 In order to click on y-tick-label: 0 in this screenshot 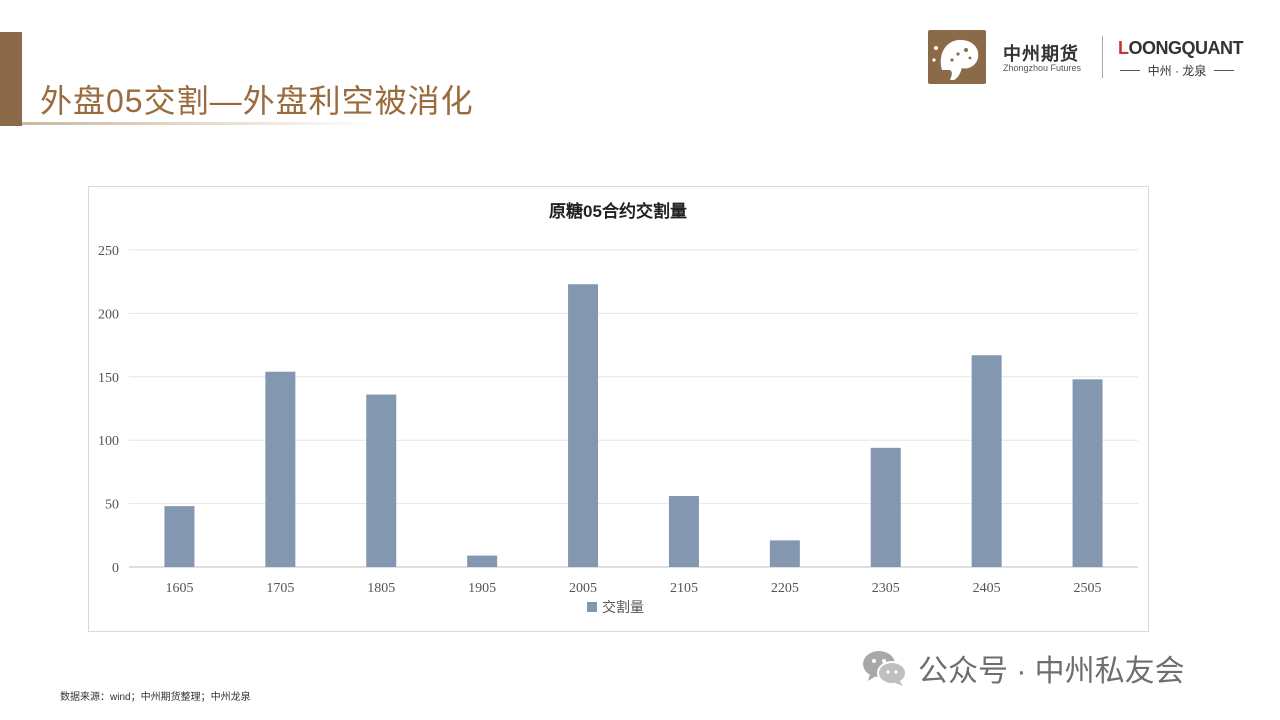, I will do `click(115, 568)`.